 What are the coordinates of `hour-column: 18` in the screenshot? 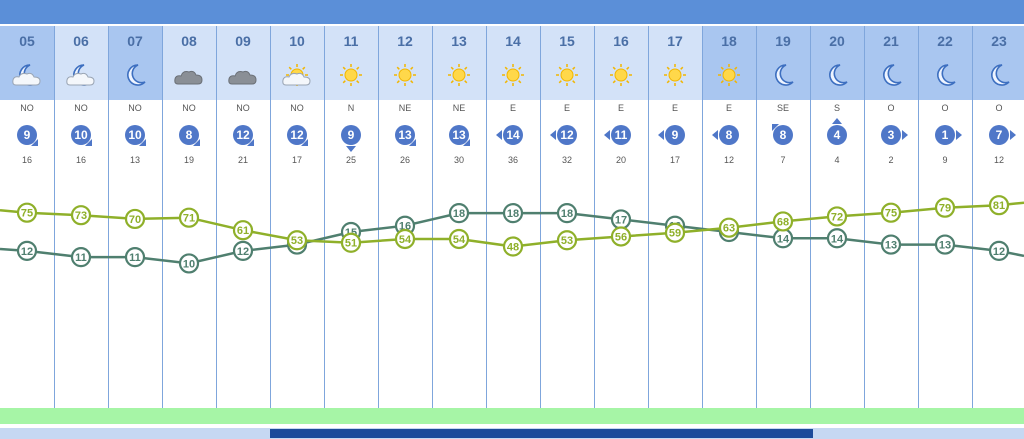 It's located at (729, 63).